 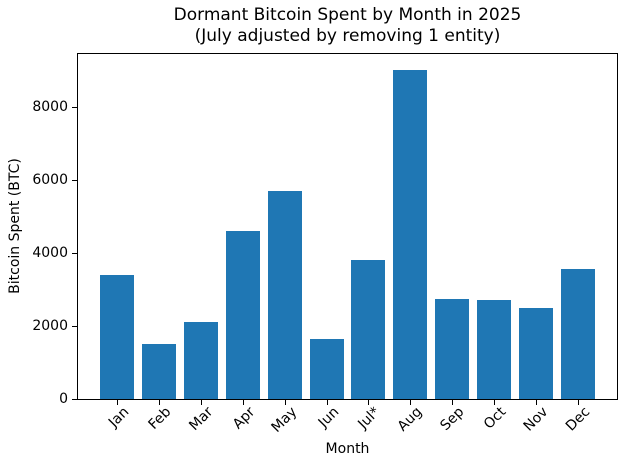 I want to click on bar-dec, so click(x=578, y=334).